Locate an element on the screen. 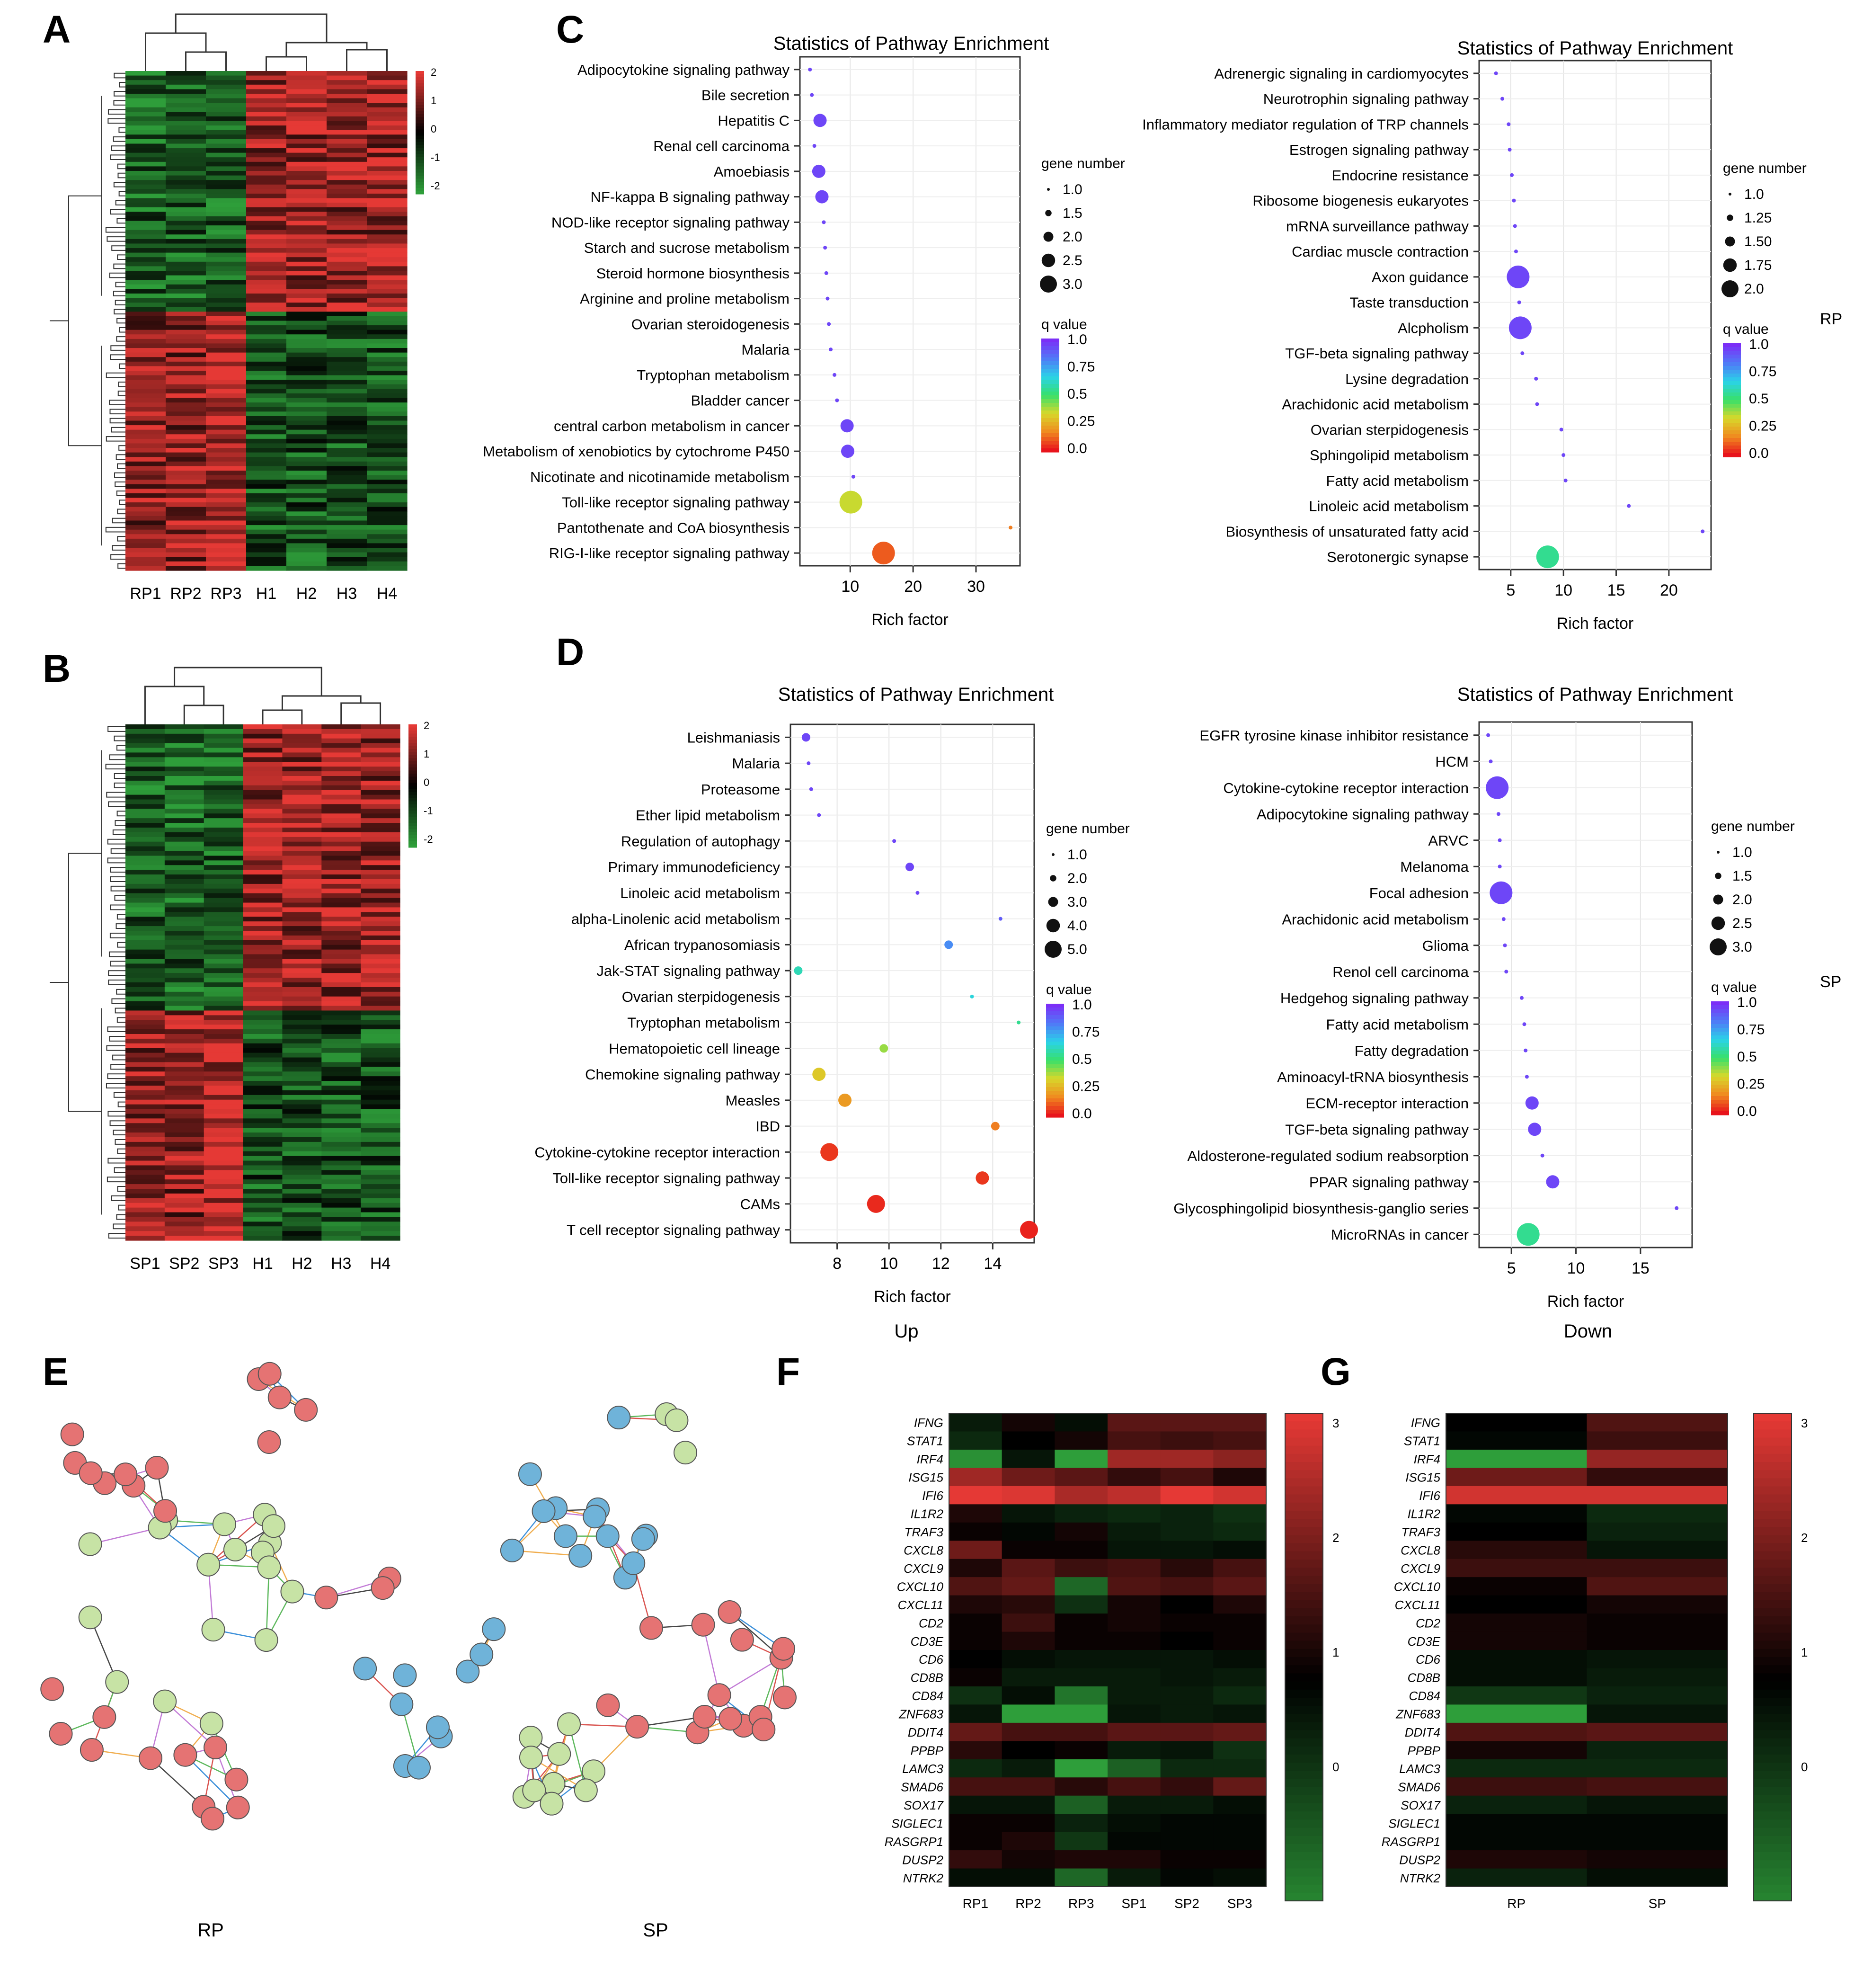  pathway-label: Linoleic acid metabolism is located at coordinates (1389, 506).